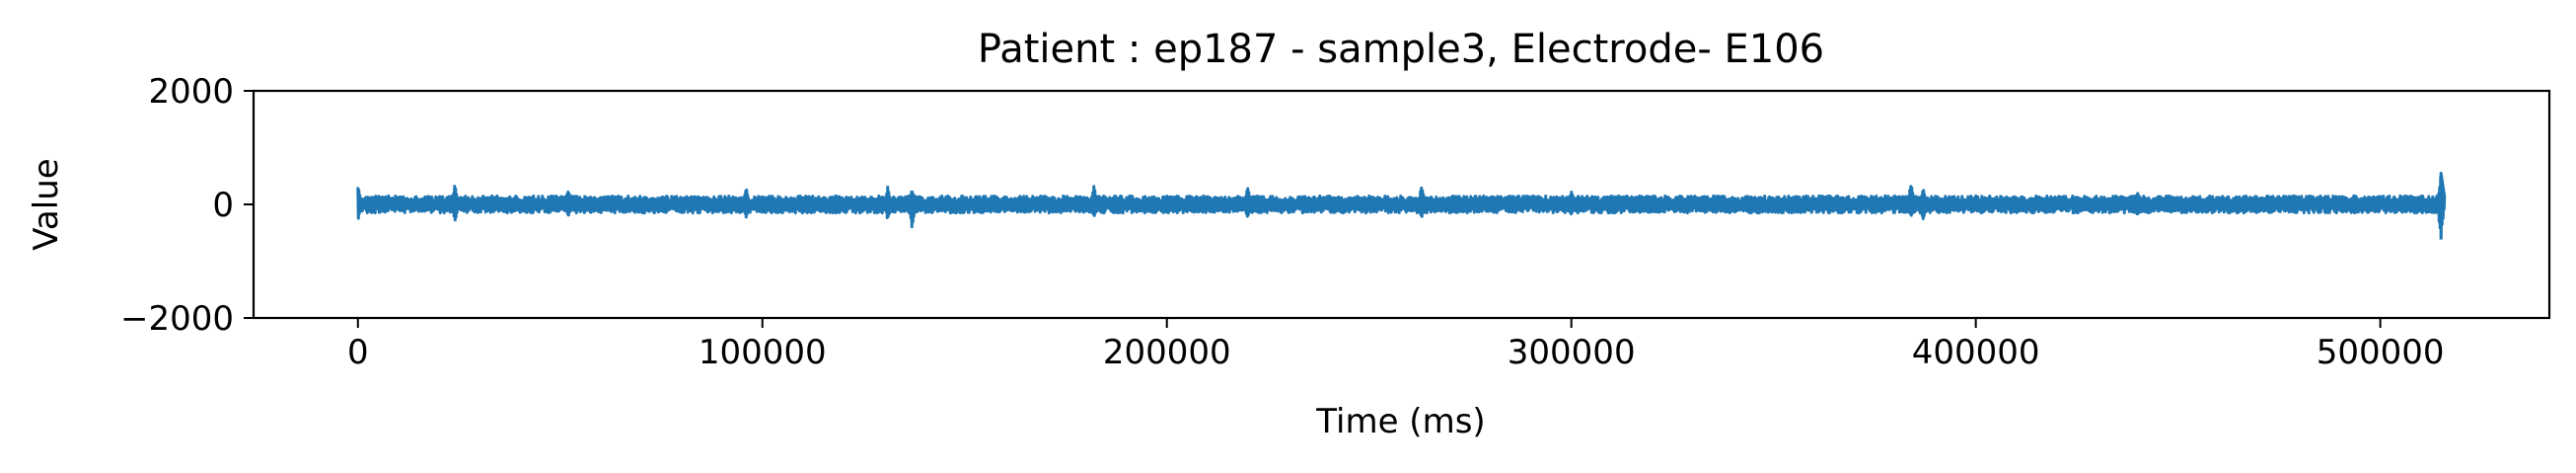 The image size is (2576, 473). Describe the element at coordinates (1572, 352) in the screenshot. I see `x-tick-label: 300000` at that location.